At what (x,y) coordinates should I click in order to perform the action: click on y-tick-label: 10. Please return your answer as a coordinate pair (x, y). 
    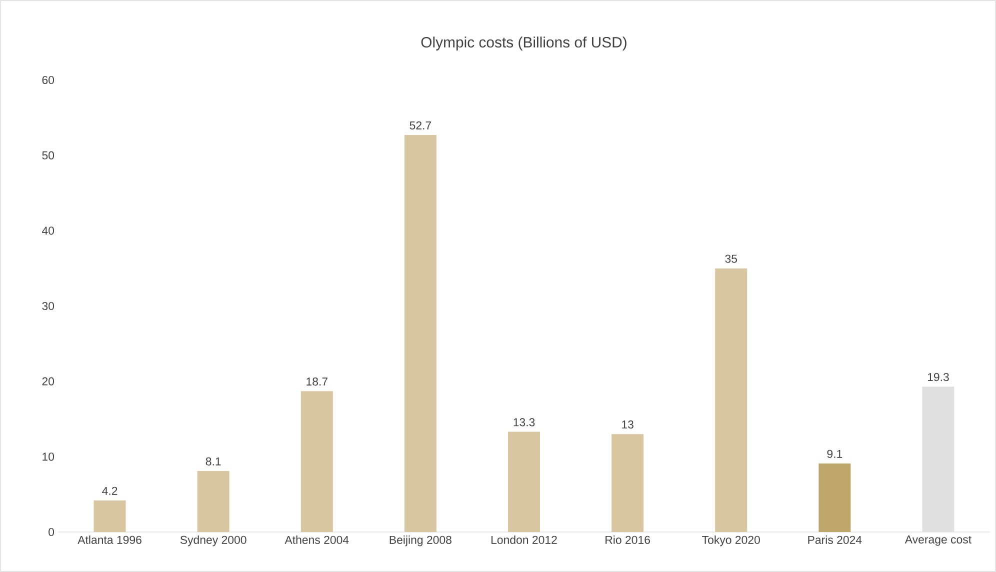
    Looking at the image, I should click on (48, 456).